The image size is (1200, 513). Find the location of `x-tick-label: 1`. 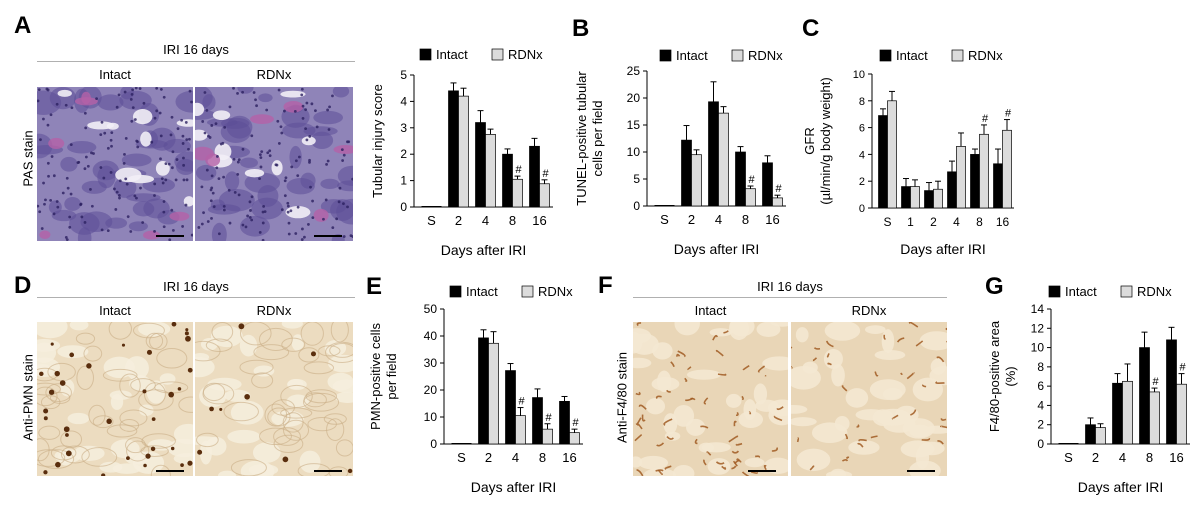

x-tick-label: 1 is located at coordinates (910, 222).